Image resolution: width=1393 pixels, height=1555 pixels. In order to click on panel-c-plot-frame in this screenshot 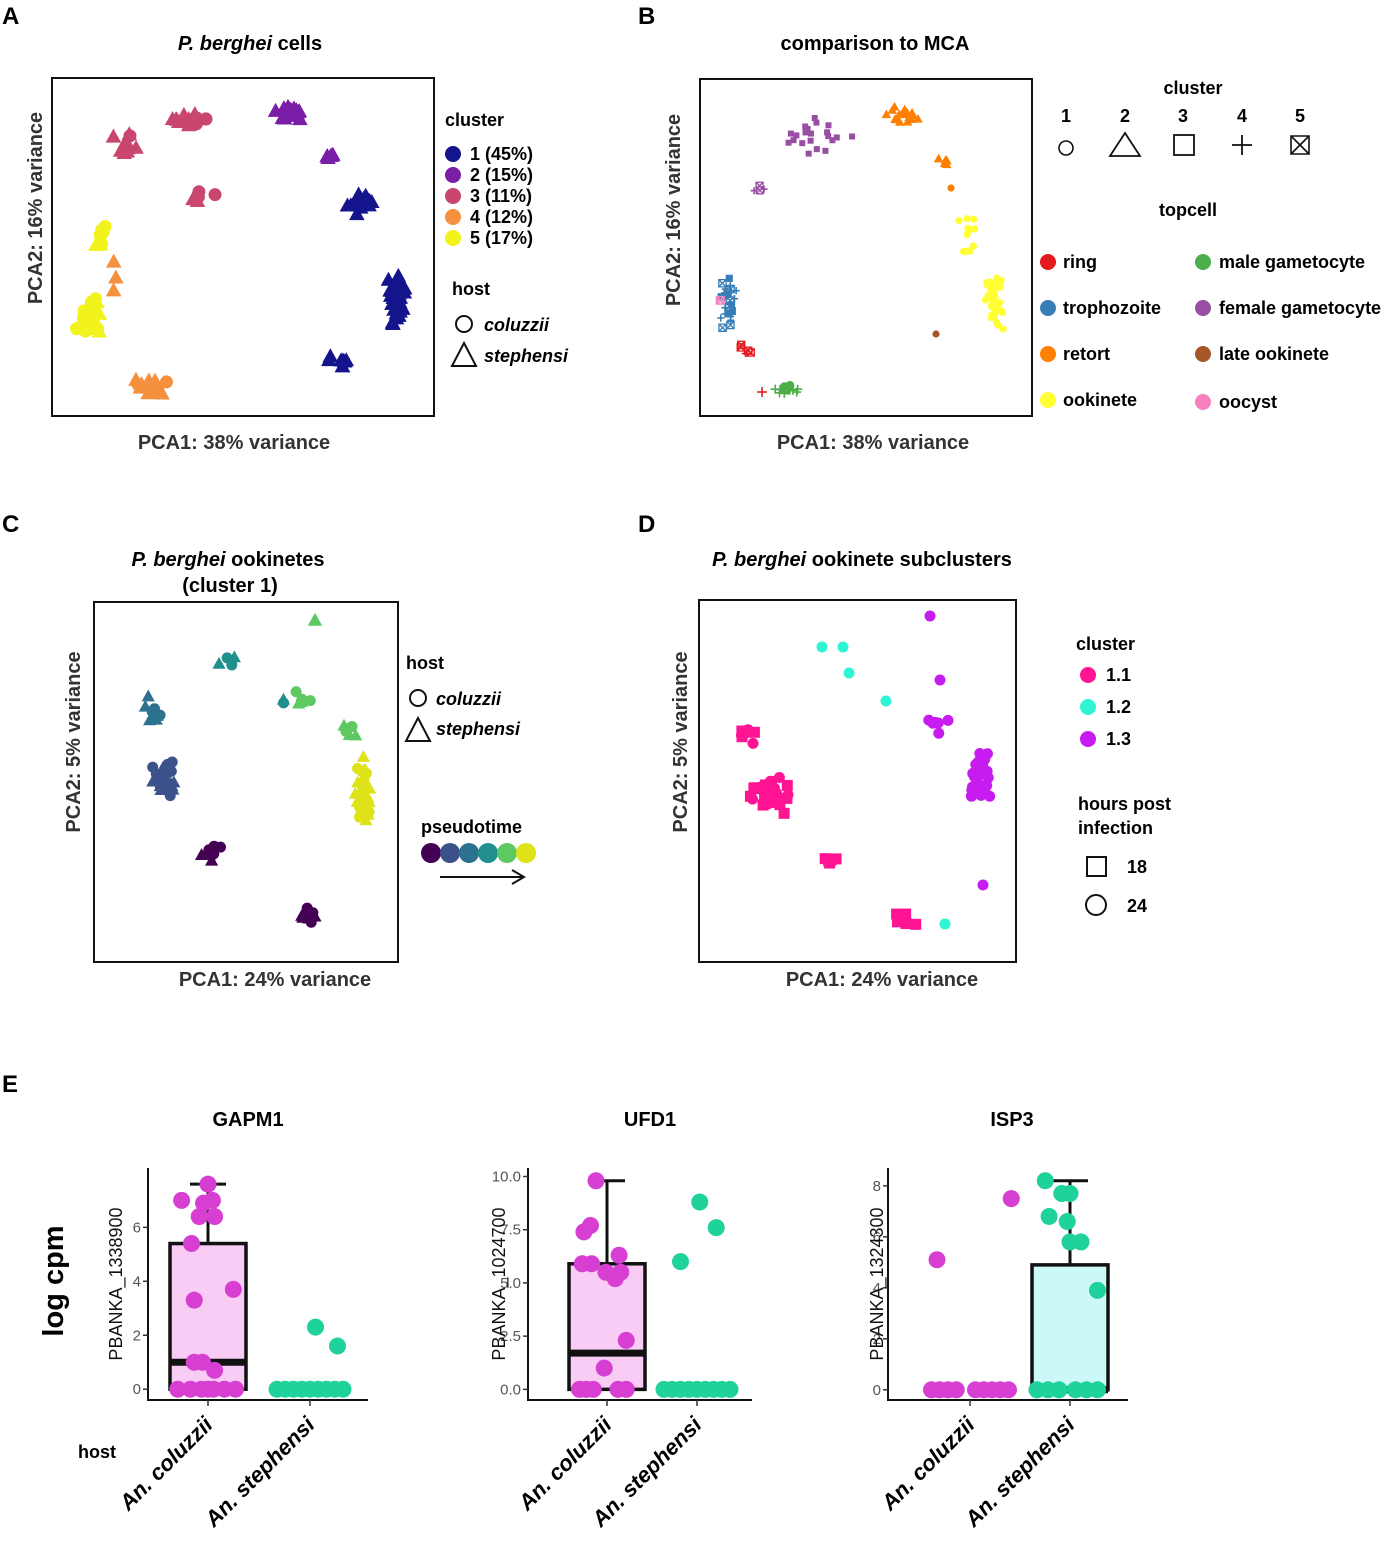, I will do `click(246, 782)`.